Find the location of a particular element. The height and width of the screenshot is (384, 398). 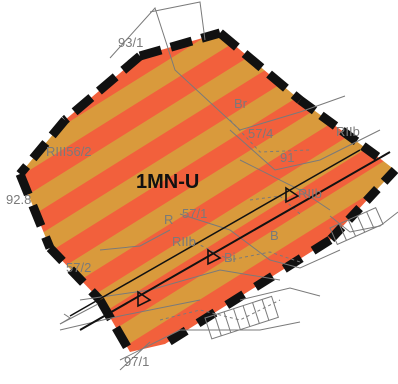

label-r: R is located at coordinates (168, 219).